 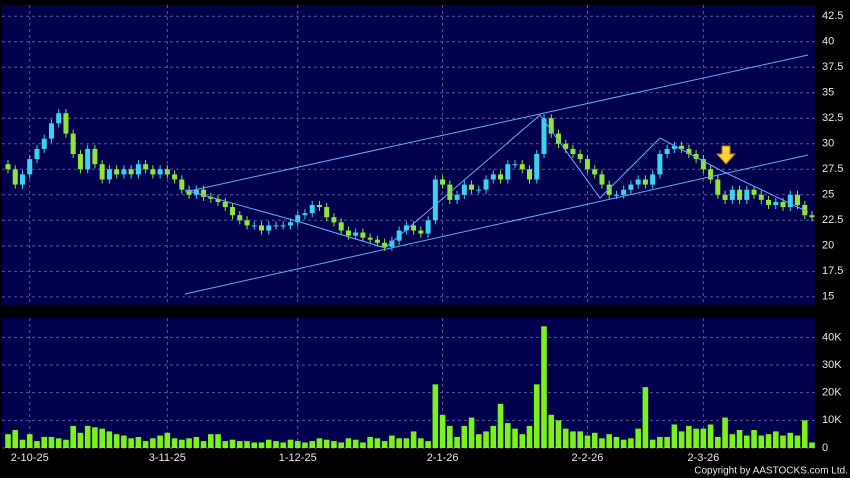 I want to click on y-tick-label: 17.5, so click(x=832, y=271).